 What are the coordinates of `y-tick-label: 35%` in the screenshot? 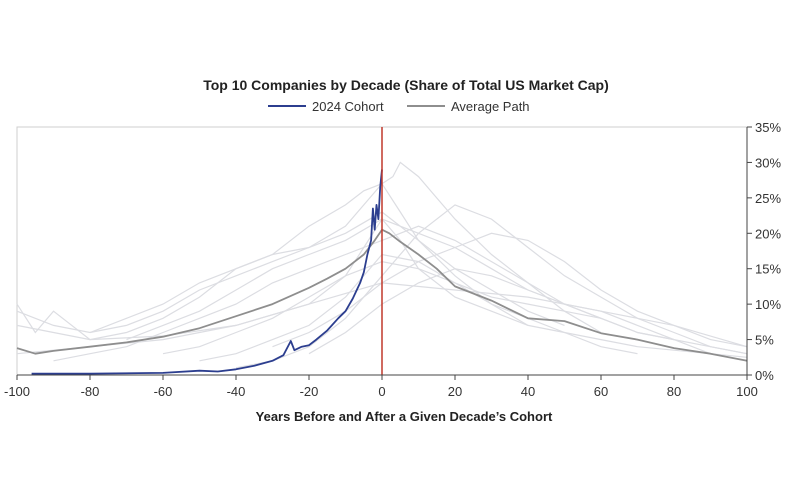 It's located at (768, 127).